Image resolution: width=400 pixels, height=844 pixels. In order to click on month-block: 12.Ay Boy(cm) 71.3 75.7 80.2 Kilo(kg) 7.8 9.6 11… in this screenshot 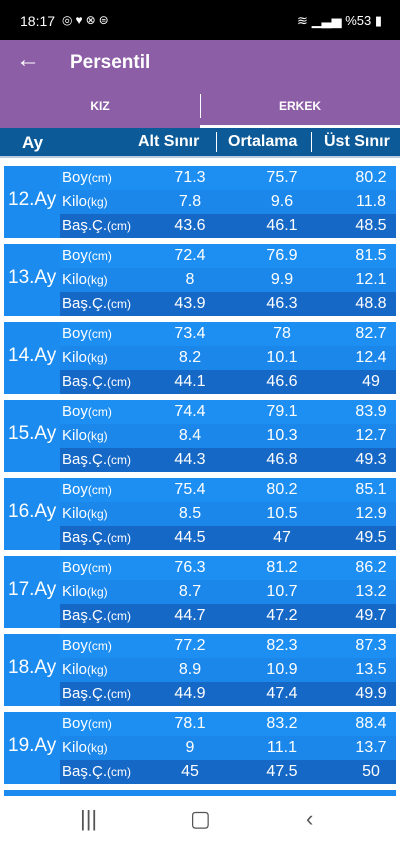, I will do `click(200, 202)`.